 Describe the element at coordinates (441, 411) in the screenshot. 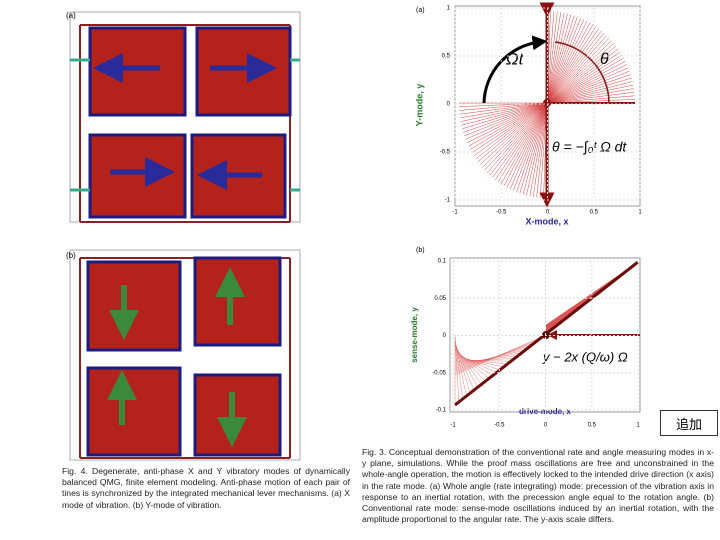

I see `y-tick-label: -0.1` at that location.